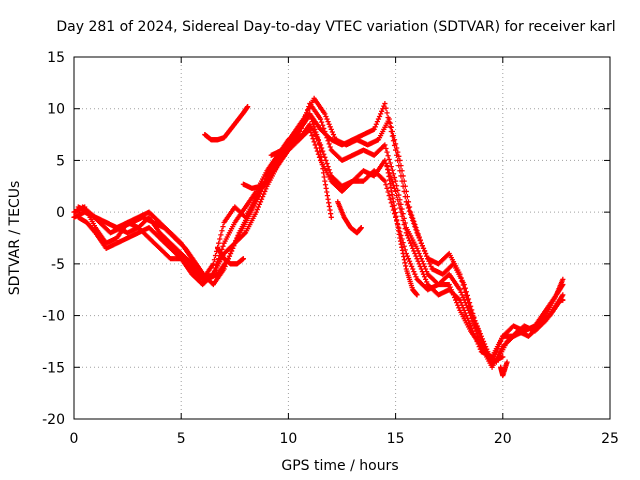 The height and width of the screenshot is (480, 640). Describe the element at coordinates (74, 439) in the screenshot. I see `x-tick-label: 0` at that location.